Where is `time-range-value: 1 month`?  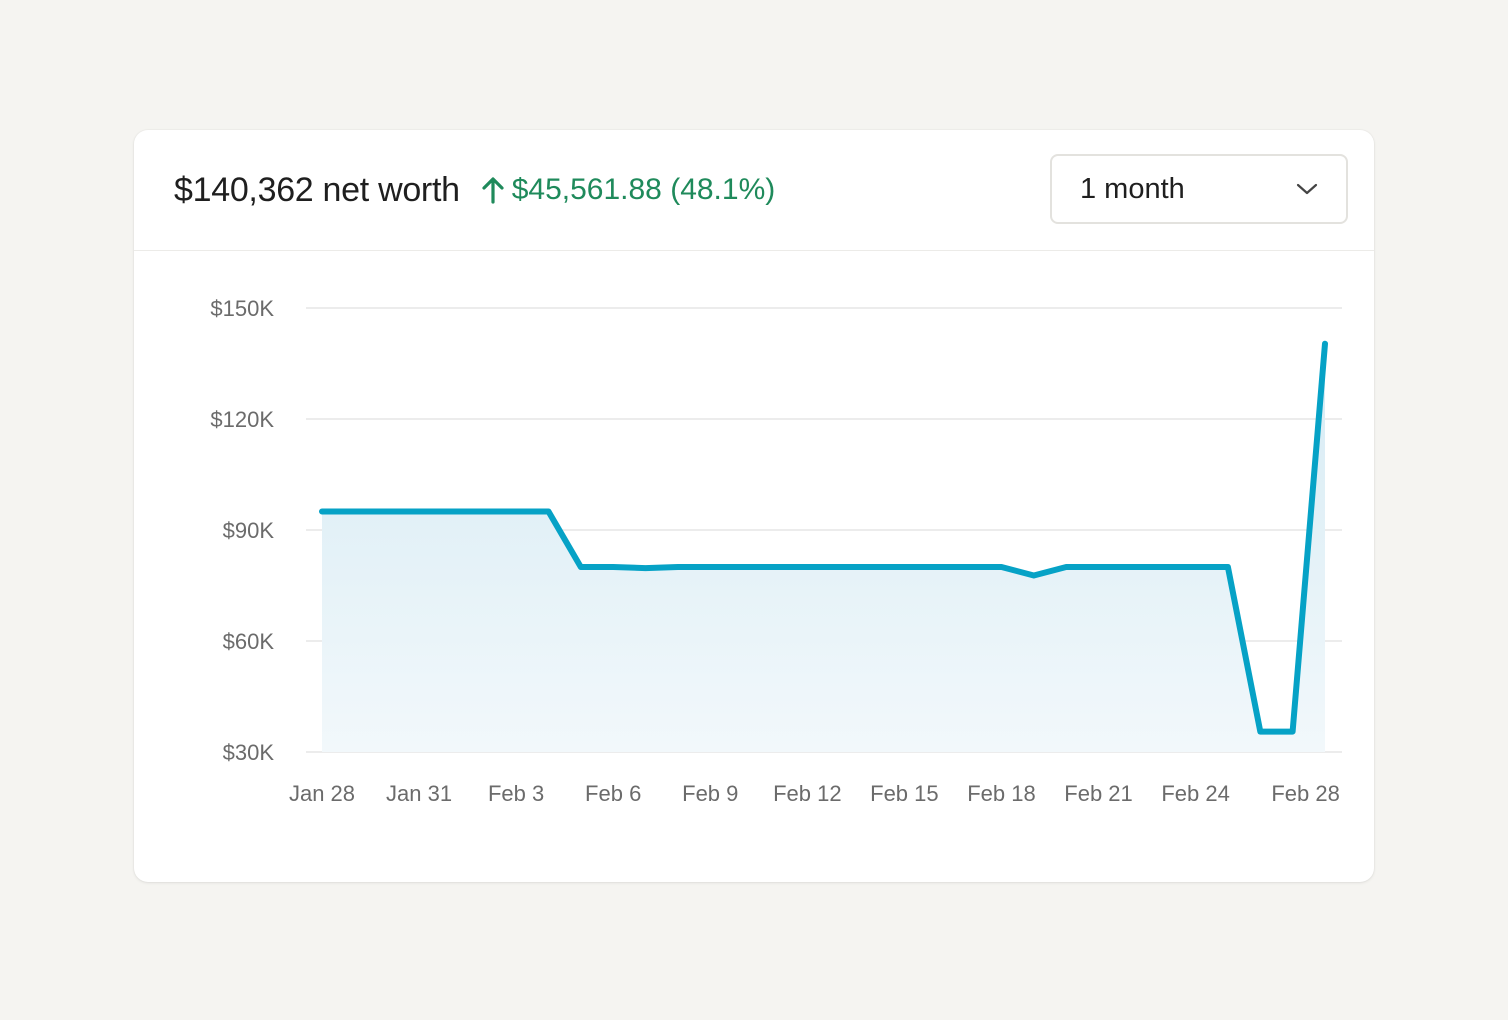
time-range-value: 1 month is located at coordinates (1132, 188).